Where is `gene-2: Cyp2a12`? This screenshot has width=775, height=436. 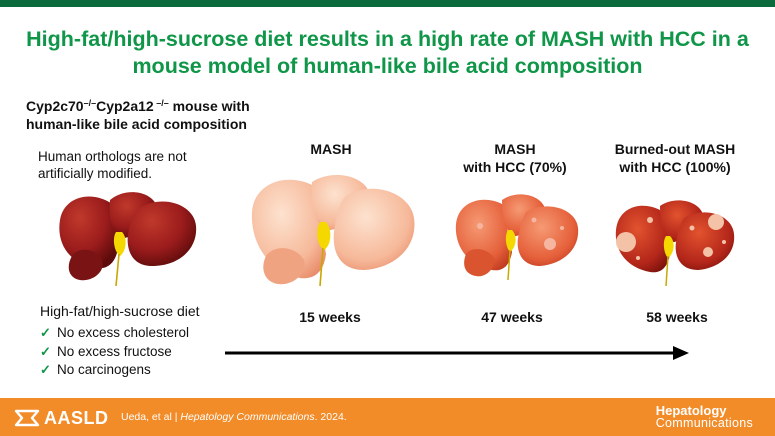 gene-2: Cyp2a12 is located at coordinates (125, 106).